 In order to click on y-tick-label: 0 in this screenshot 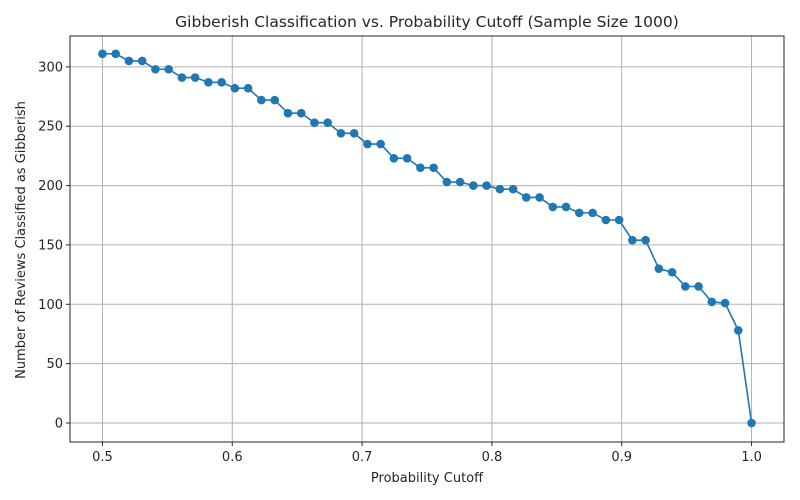, I will do `click(59, 424)`.